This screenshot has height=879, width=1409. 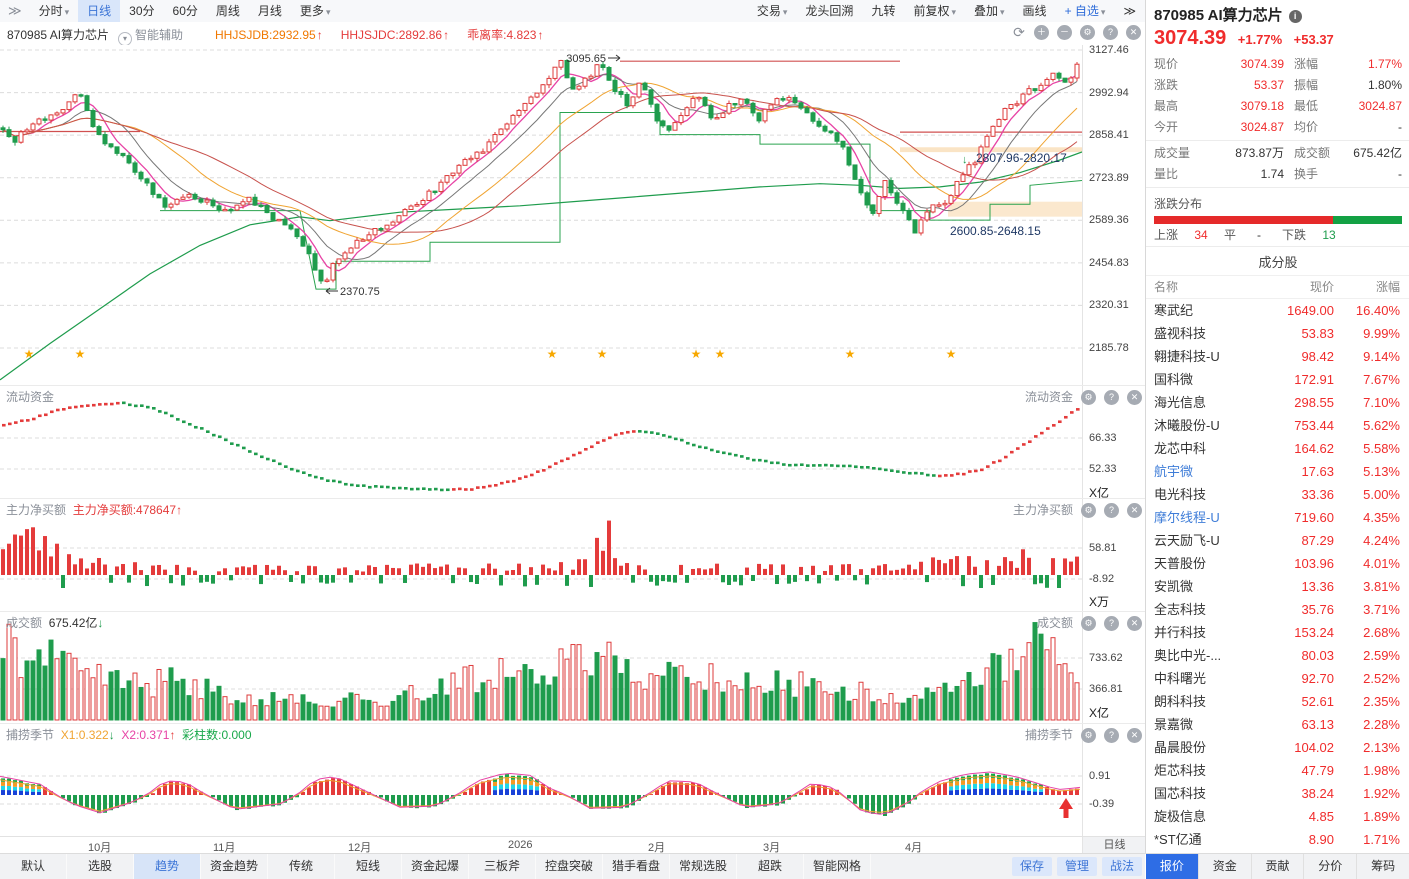 I want to click on distribution-section: 涨跌分布 上涨 34 平 - 下跌 13, so click(x=1277, y=218).